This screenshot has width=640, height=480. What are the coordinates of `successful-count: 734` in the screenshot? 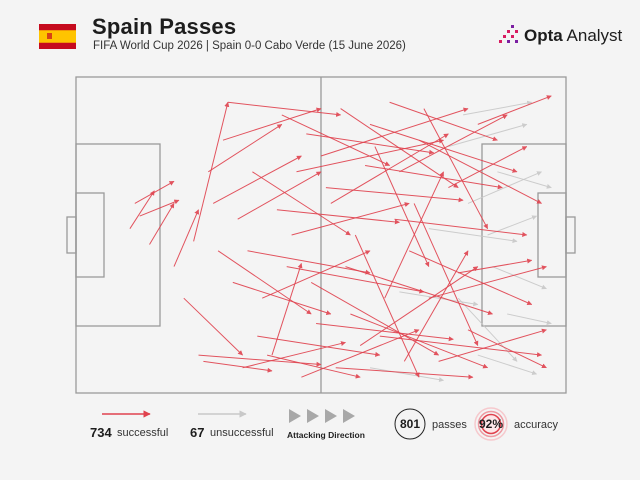 It's located at (101, 432).